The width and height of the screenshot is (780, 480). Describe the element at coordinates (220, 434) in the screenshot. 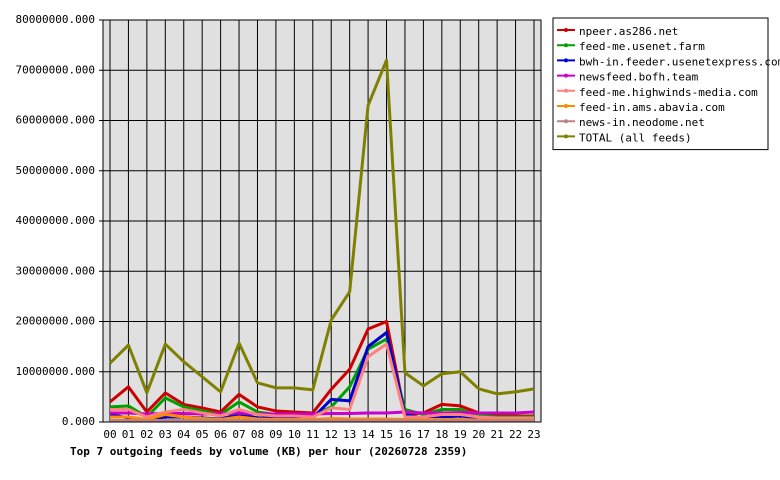

I see `x-tick-label: 06` at that location.